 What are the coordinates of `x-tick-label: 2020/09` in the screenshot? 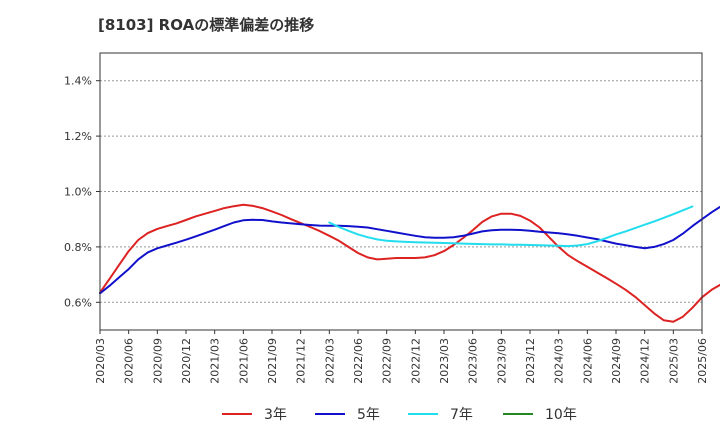 It's located at (157, 361).